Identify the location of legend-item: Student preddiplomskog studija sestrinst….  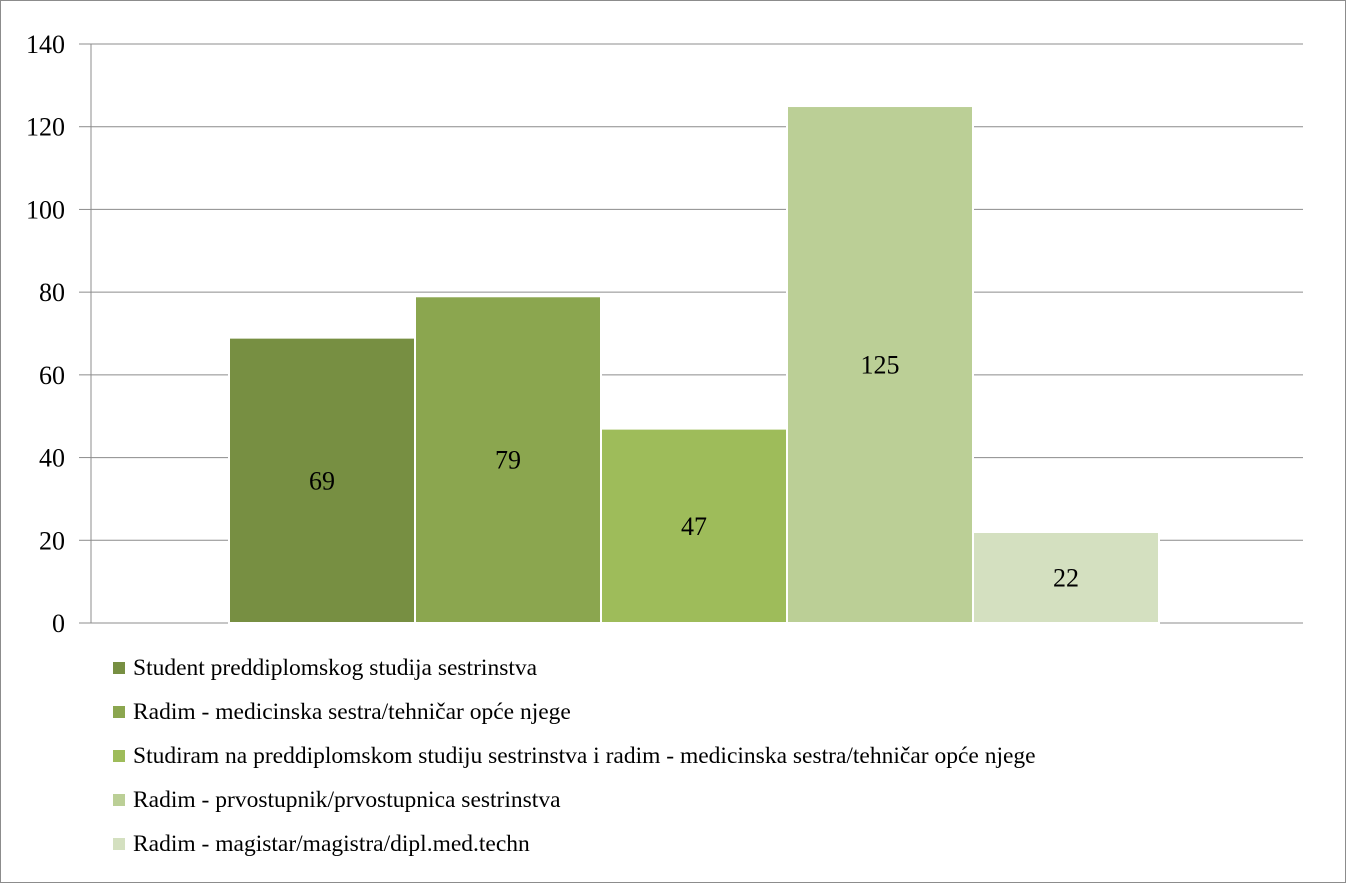
(574, 668).